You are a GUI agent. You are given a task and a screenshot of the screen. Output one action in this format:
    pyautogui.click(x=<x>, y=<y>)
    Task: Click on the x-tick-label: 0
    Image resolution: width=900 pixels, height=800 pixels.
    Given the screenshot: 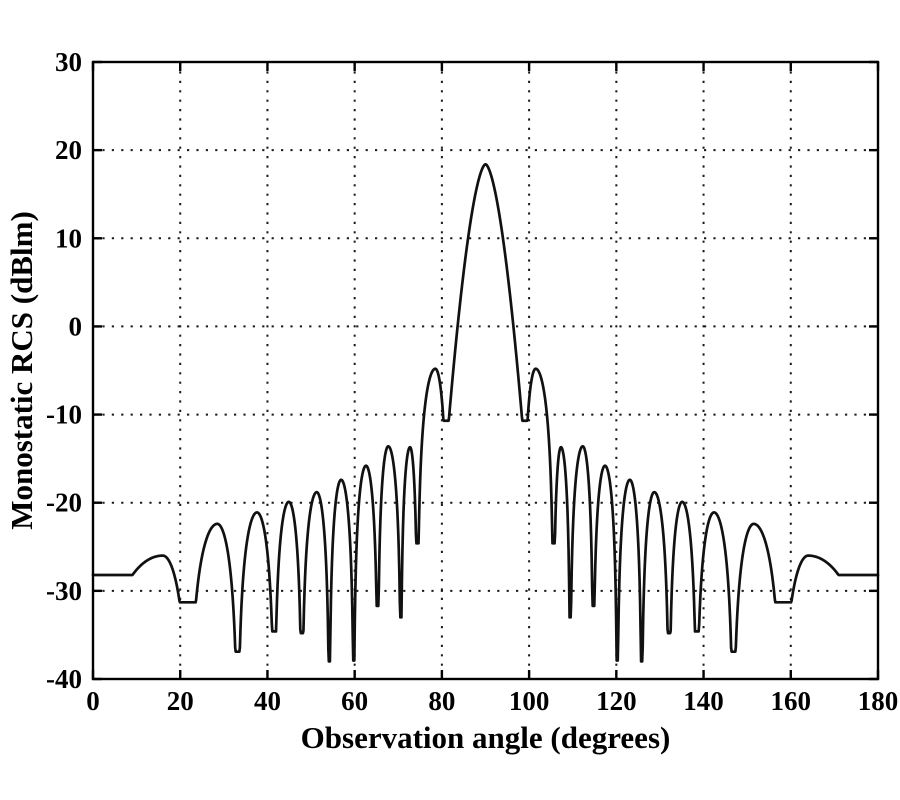 What is the action you would take?
    pyautogui.click(x=93, y=701)
    